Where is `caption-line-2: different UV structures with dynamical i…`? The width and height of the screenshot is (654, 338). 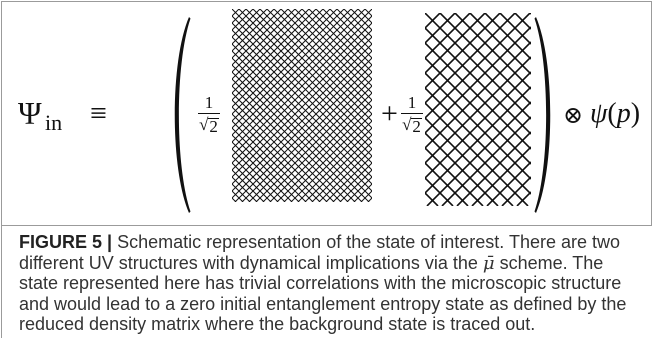 caption-line-2: different UV structures with dynamical i… is located at coordinates (322, 263).